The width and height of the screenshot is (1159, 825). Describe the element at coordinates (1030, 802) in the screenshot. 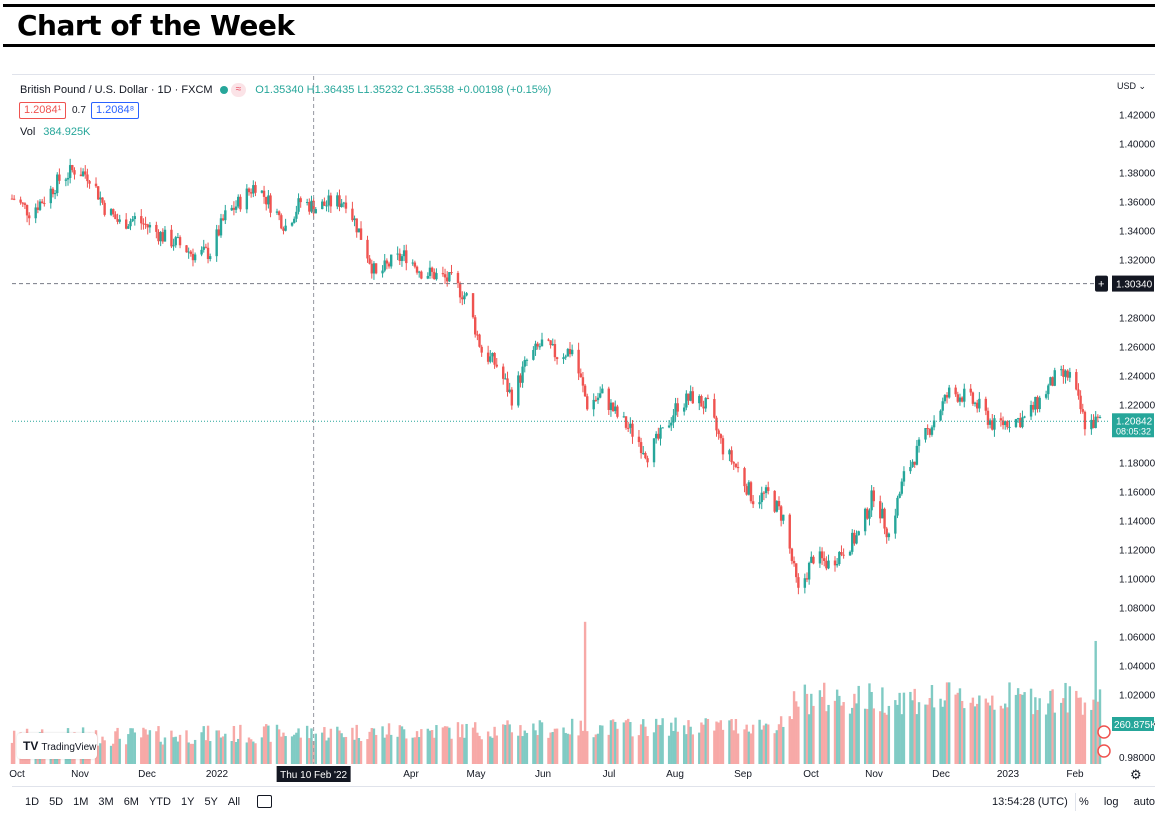

I see `utc-clock: 13:54:28 (UTC)` at that location.